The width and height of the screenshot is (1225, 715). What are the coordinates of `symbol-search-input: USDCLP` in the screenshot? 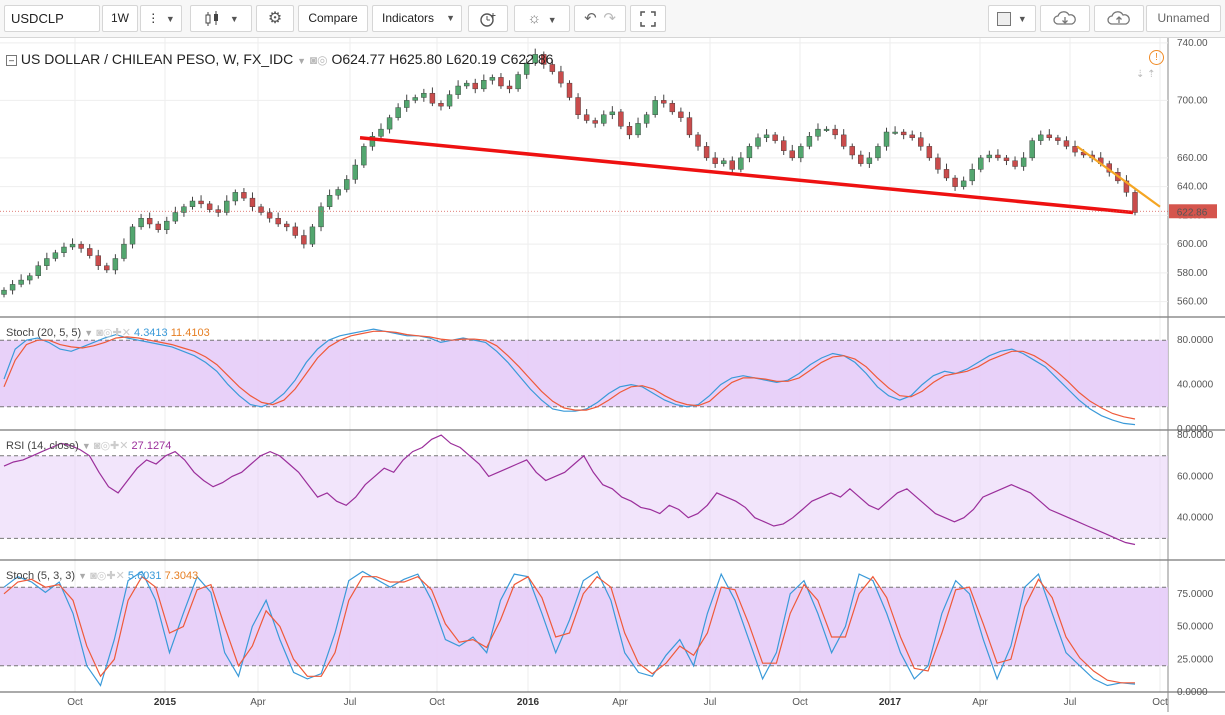 It's located at (52, 18).